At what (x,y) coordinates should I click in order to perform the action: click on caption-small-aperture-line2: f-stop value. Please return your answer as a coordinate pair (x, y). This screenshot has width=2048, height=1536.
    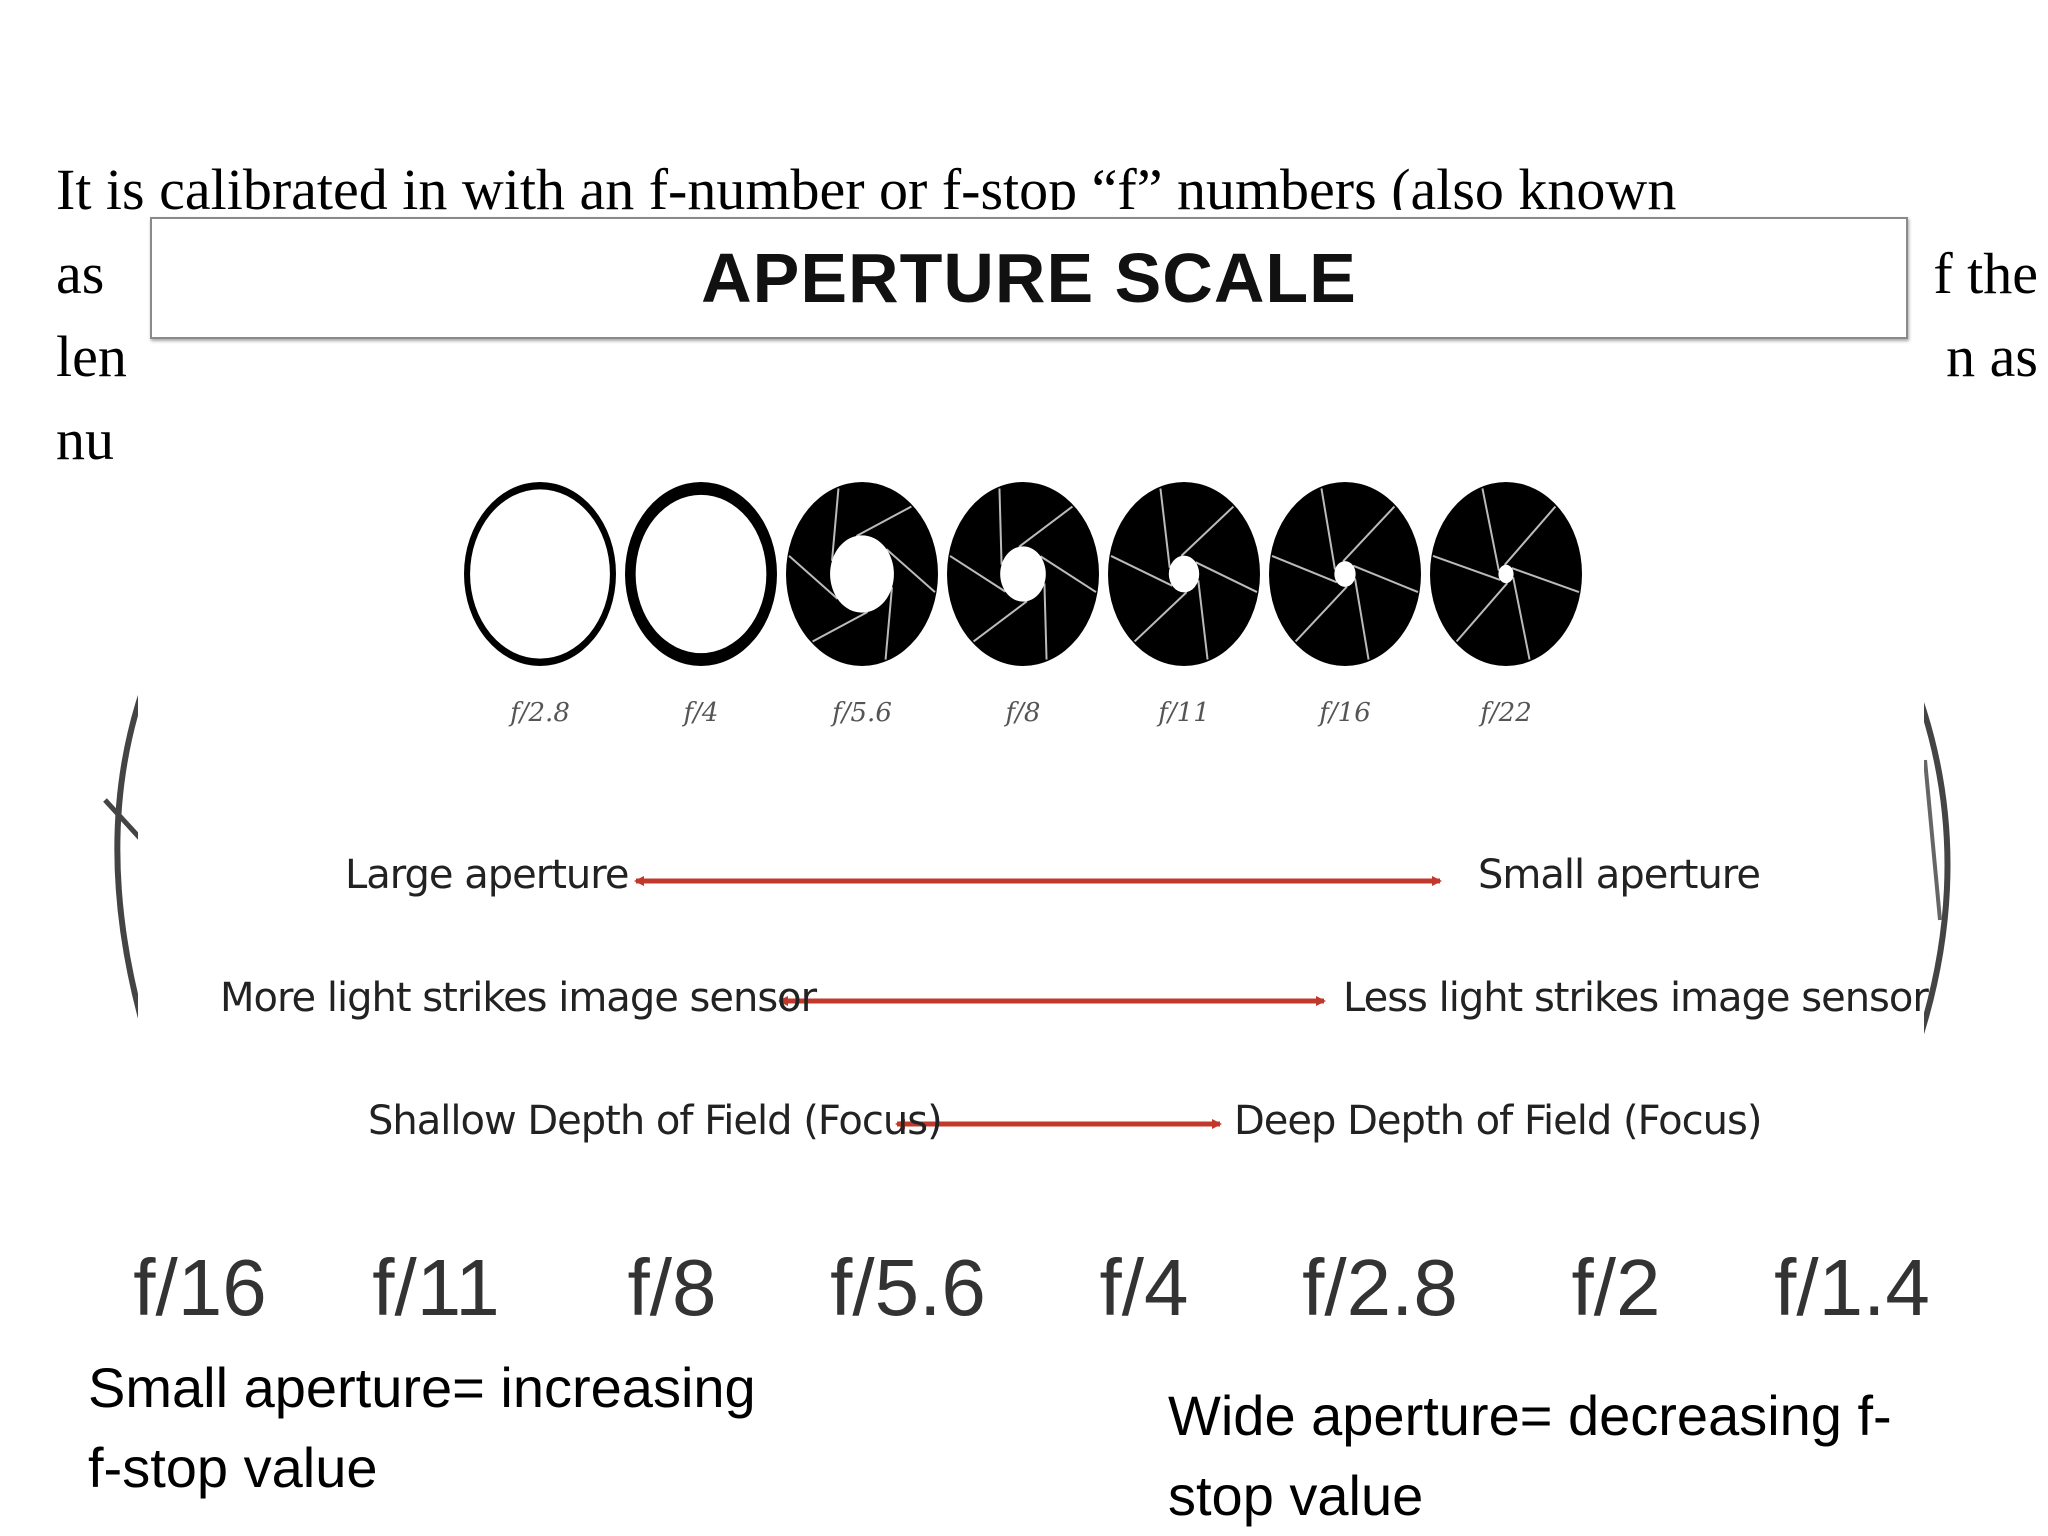
    Looking at the image, I should click on (233, 1467).